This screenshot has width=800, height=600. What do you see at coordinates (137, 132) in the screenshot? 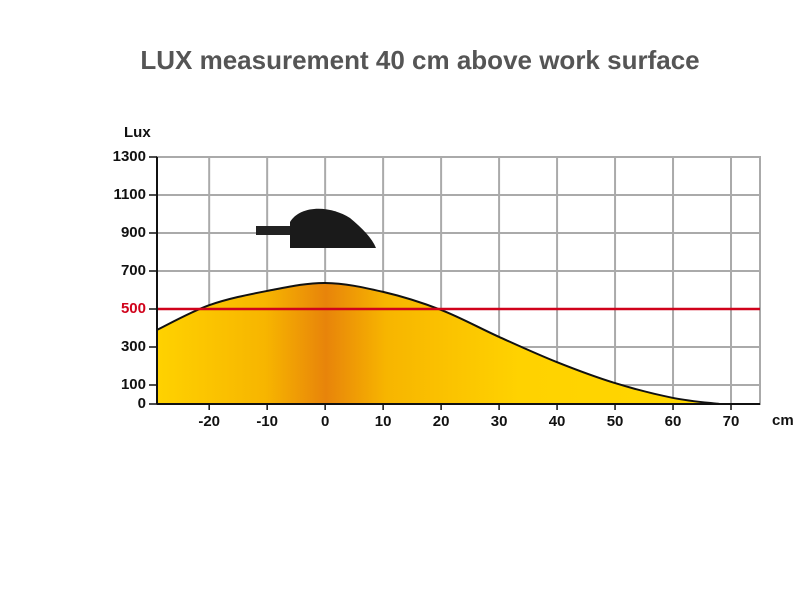
I see `y-axis-label: Lux` at bounding box center [137, 132].